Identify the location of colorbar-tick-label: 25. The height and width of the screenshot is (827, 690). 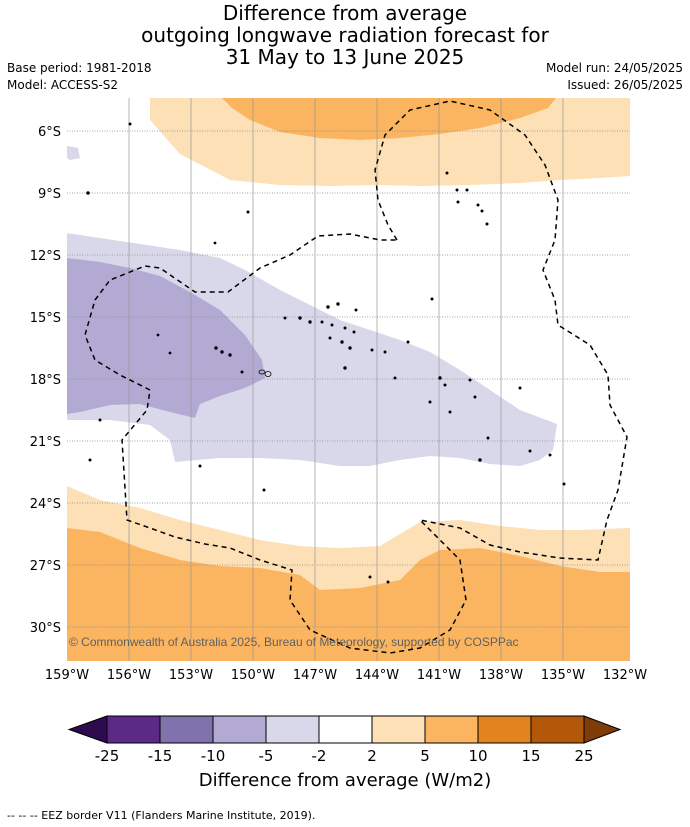
(583, 756).